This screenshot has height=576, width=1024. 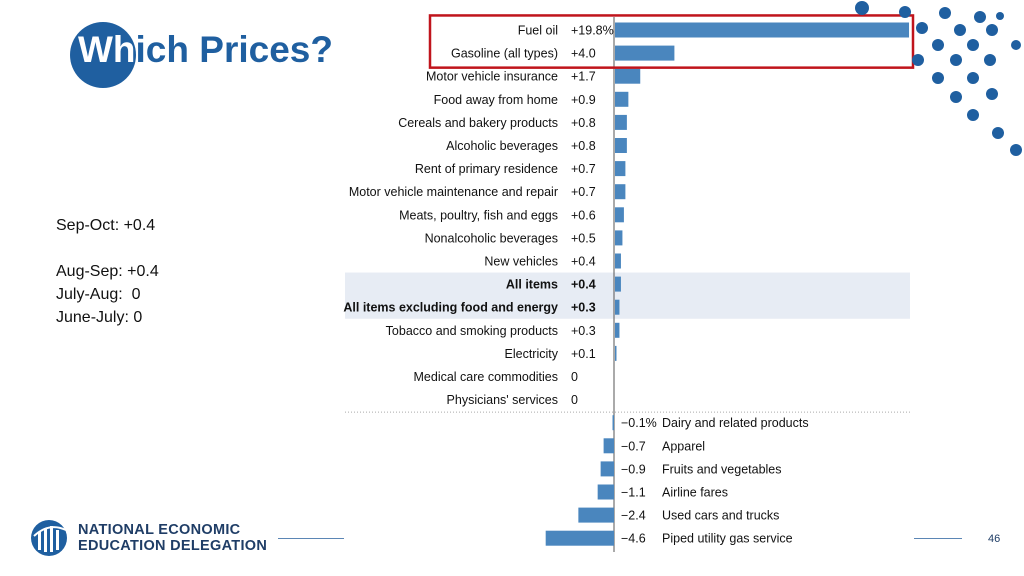 I want to click on category-label: Cereals and bakery products, so click(x=478, y=123).